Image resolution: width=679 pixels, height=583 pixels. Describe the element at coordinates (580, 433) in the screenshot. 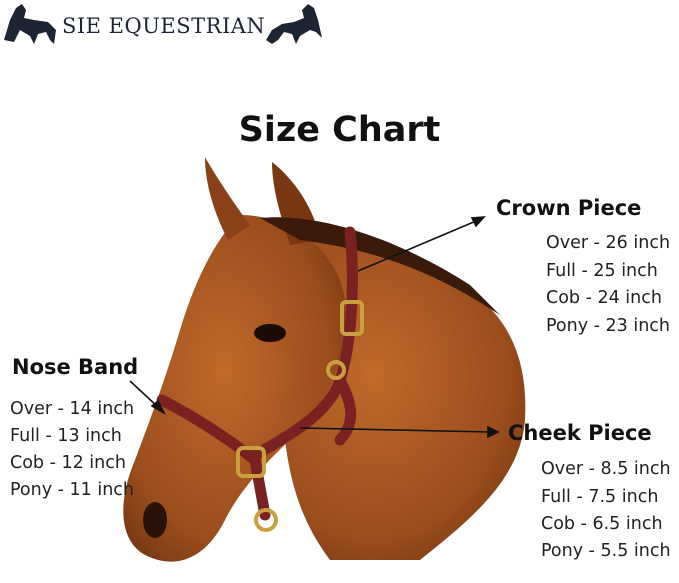

I see `cheek-piece-heading: Cheek Piece` at that location.